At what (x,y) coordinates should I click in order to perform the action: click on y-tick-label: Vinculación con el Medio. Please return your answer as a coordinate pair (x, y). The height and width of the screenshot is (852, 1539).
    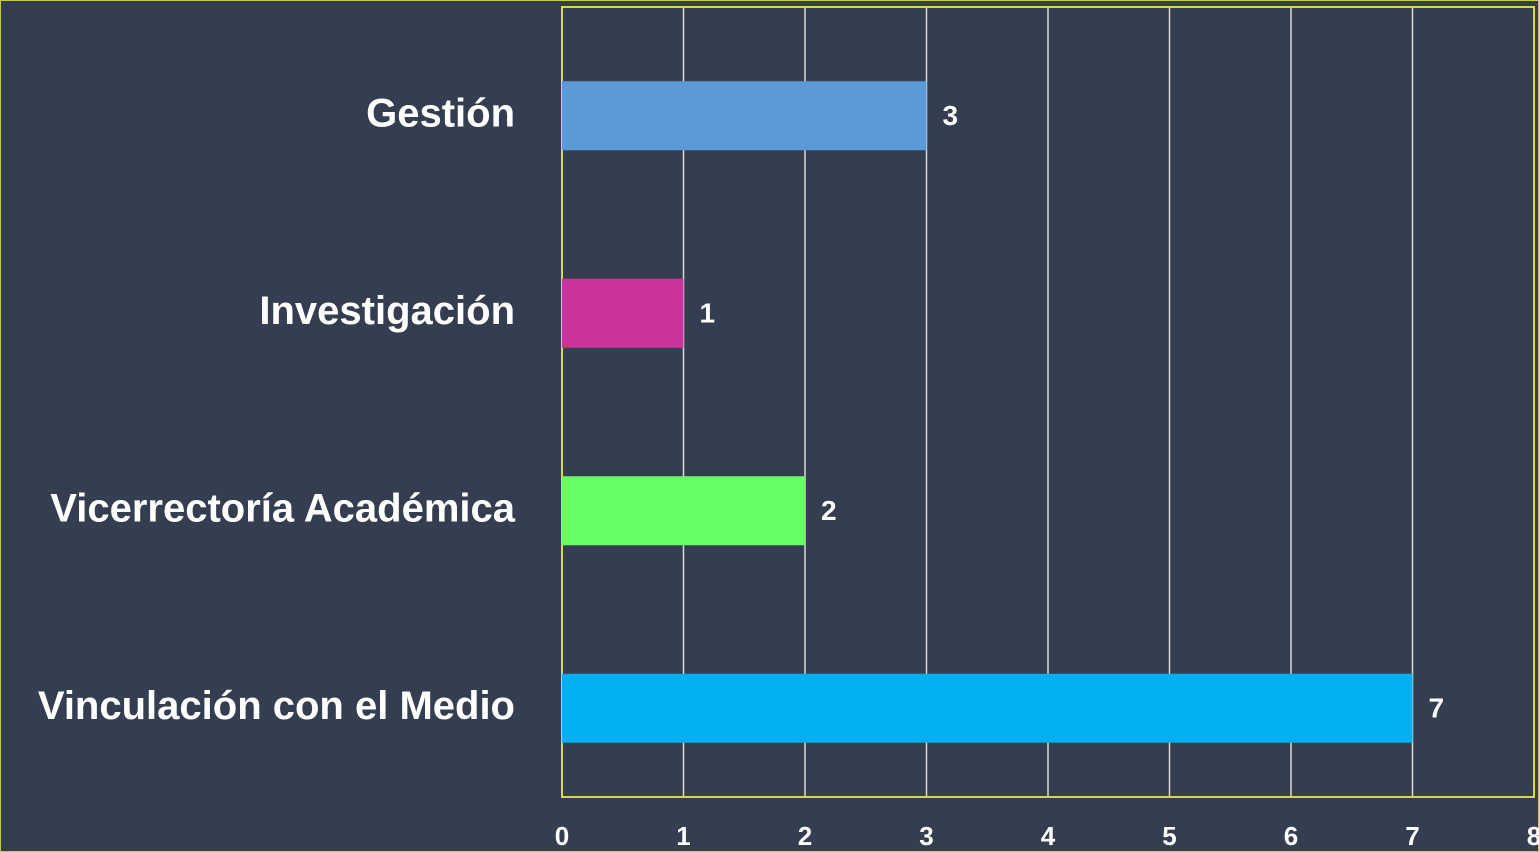
    Looking at the image, I should click on (276, 706).